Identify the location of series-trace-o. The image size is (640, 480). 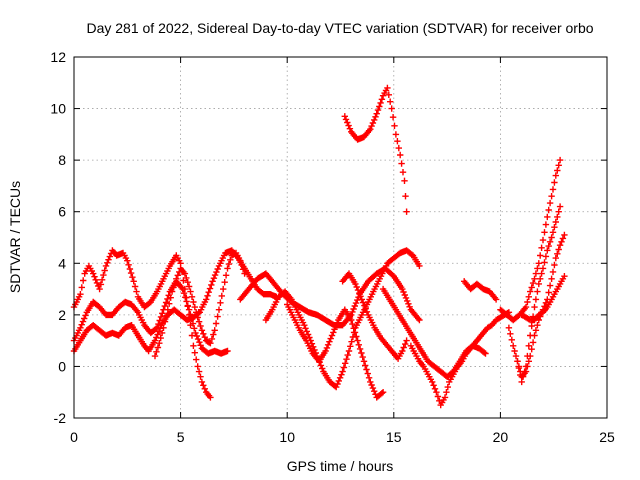
(541, 305).